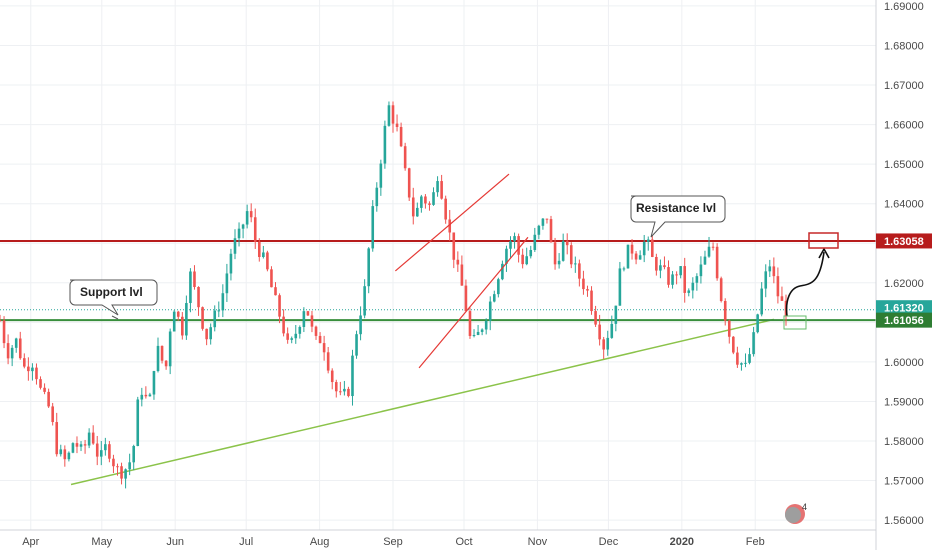  What do you see at coordinates (678, 216) in the screenshot?
I see `resistance-callout: Resistance lvl` at bounding box center [678, 216].